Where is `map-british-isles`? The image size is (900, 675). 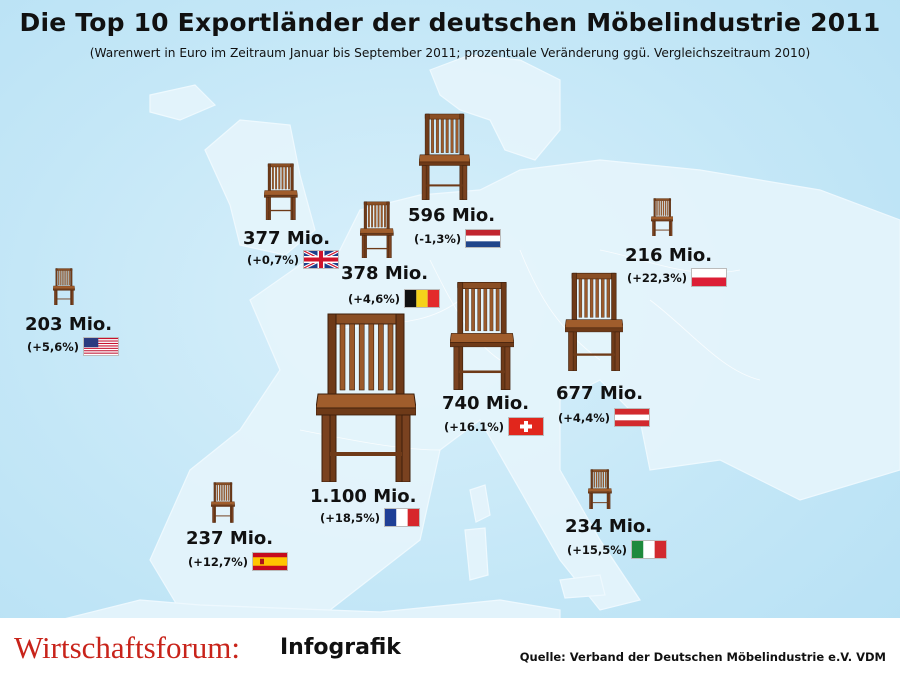 map-british-isles is located at coordinates (260, 187).